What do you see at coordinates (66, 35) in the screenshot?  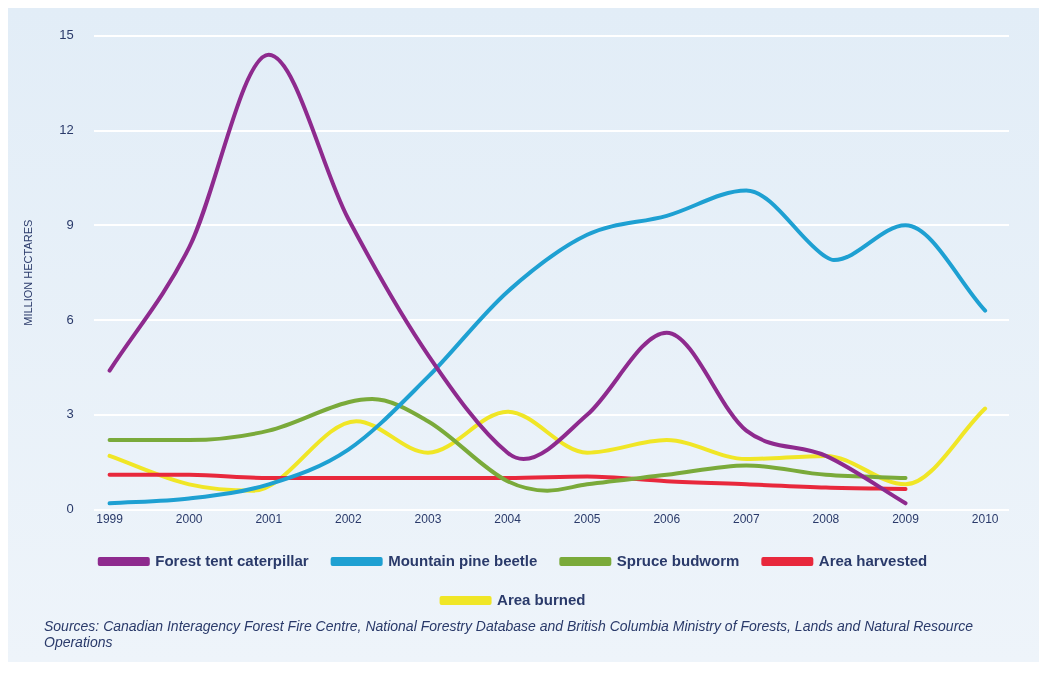 I see `y-tick-label: 15` at bounding box center [66, 35].